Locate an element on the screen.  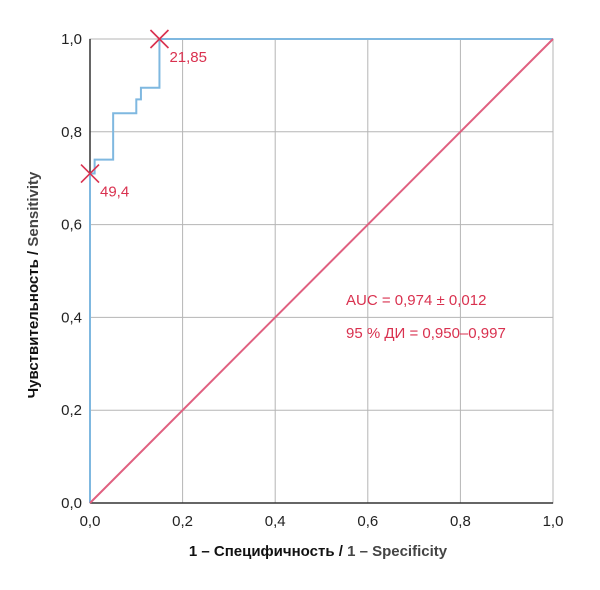
y-tick-label: 0,0 is located at coordinates (71, 503).